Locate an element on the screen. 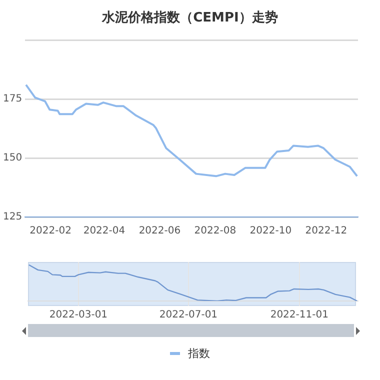  x-tick-label: 2022-07-01 is located at coordinates (188, 315).